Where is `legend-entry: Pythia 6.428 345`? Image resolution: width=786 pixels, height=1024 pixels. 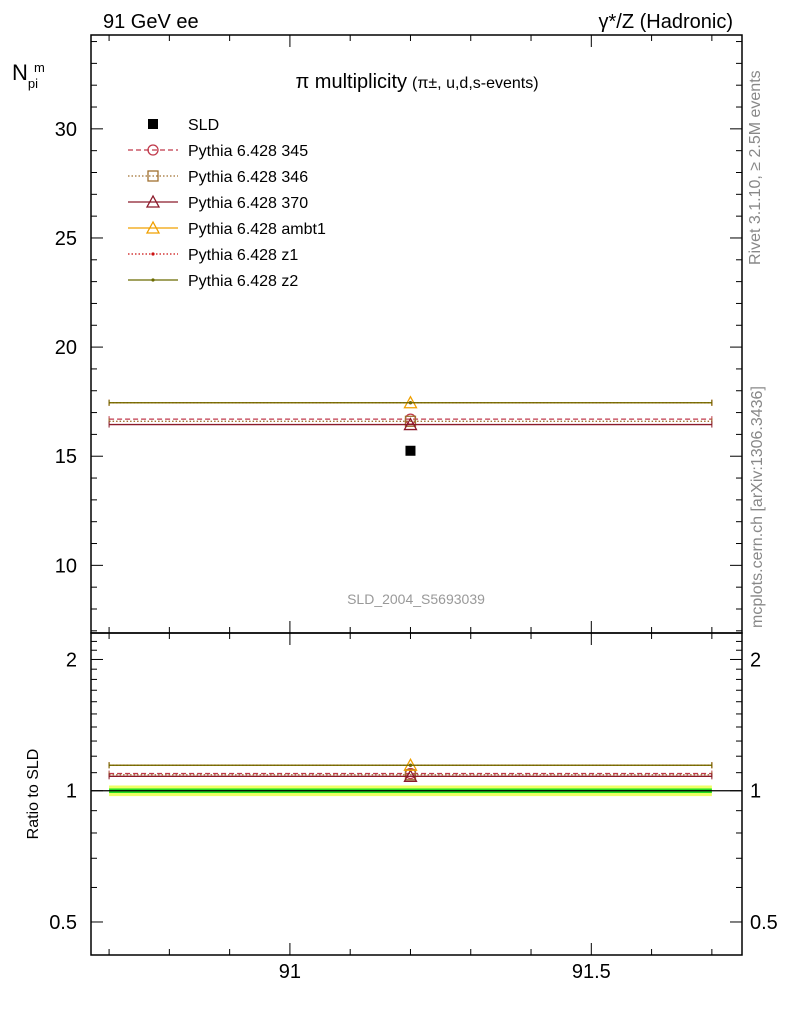 legend-entry: Pythia 6.428 345 is located at coordinates (218, 151).